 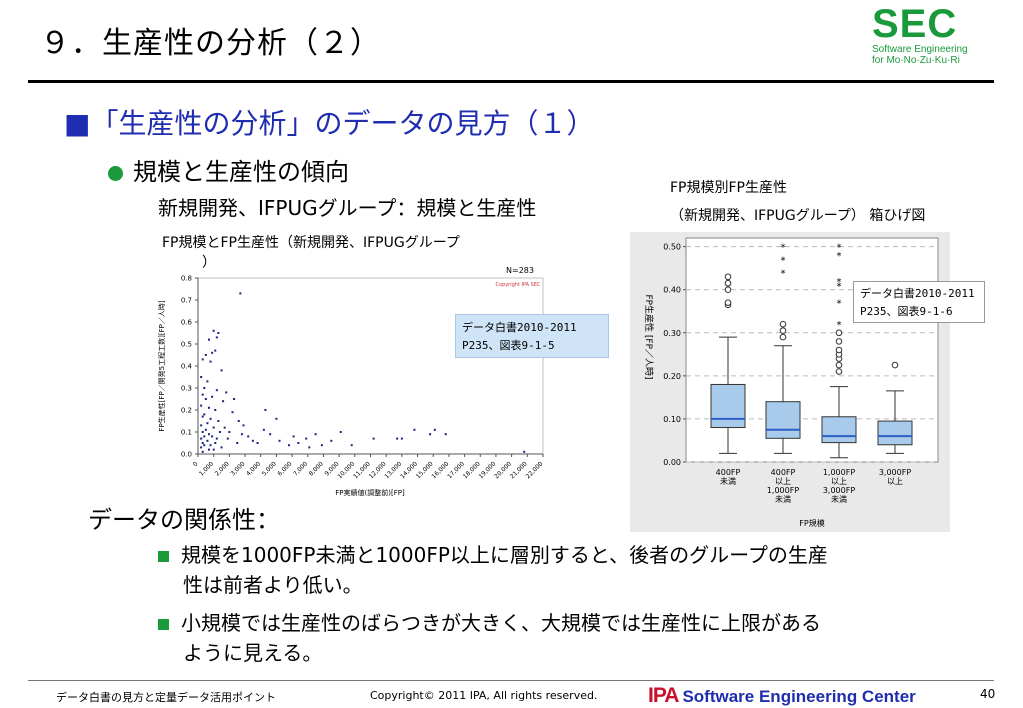 What do you see at coordinates (370, 492) in the screenshot?
I see `scatter-x-axis-label: FP実績値(調整前)[FP]` at bounding box center [370, 492].